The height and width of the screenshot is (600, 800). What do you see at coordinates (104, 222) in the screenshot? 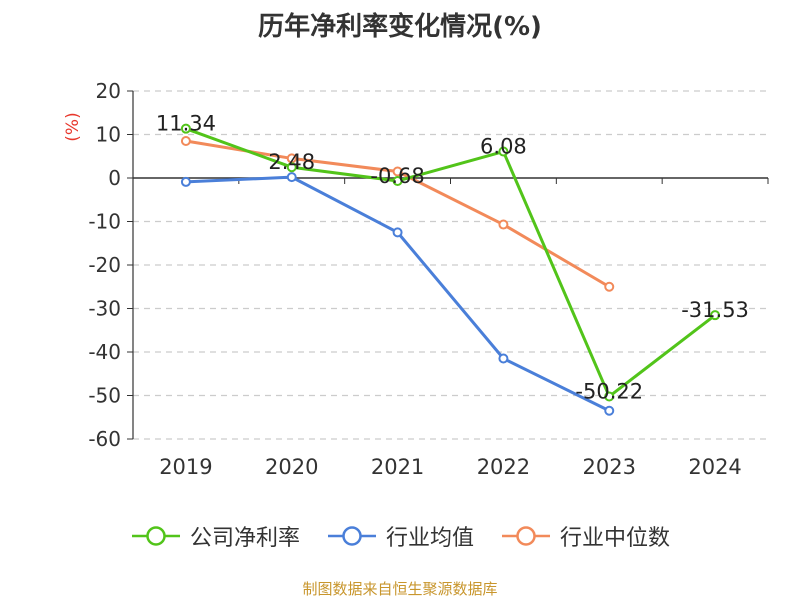
I see `y-tick-label: -10` at bounding box center [104, 222].